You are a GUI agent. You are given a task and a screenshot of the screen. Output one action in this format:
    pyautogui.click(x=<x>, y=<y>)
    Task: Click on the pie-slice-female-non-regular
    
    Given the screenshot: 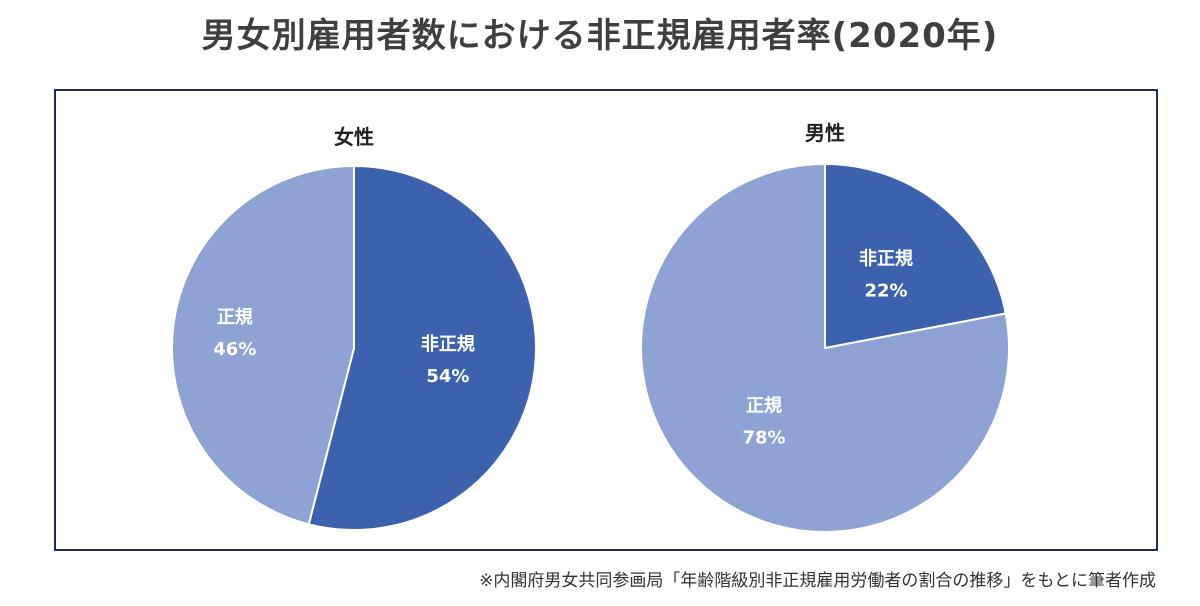 What is the action you would take?
    pyautogui.click(x=422, y=347)
    